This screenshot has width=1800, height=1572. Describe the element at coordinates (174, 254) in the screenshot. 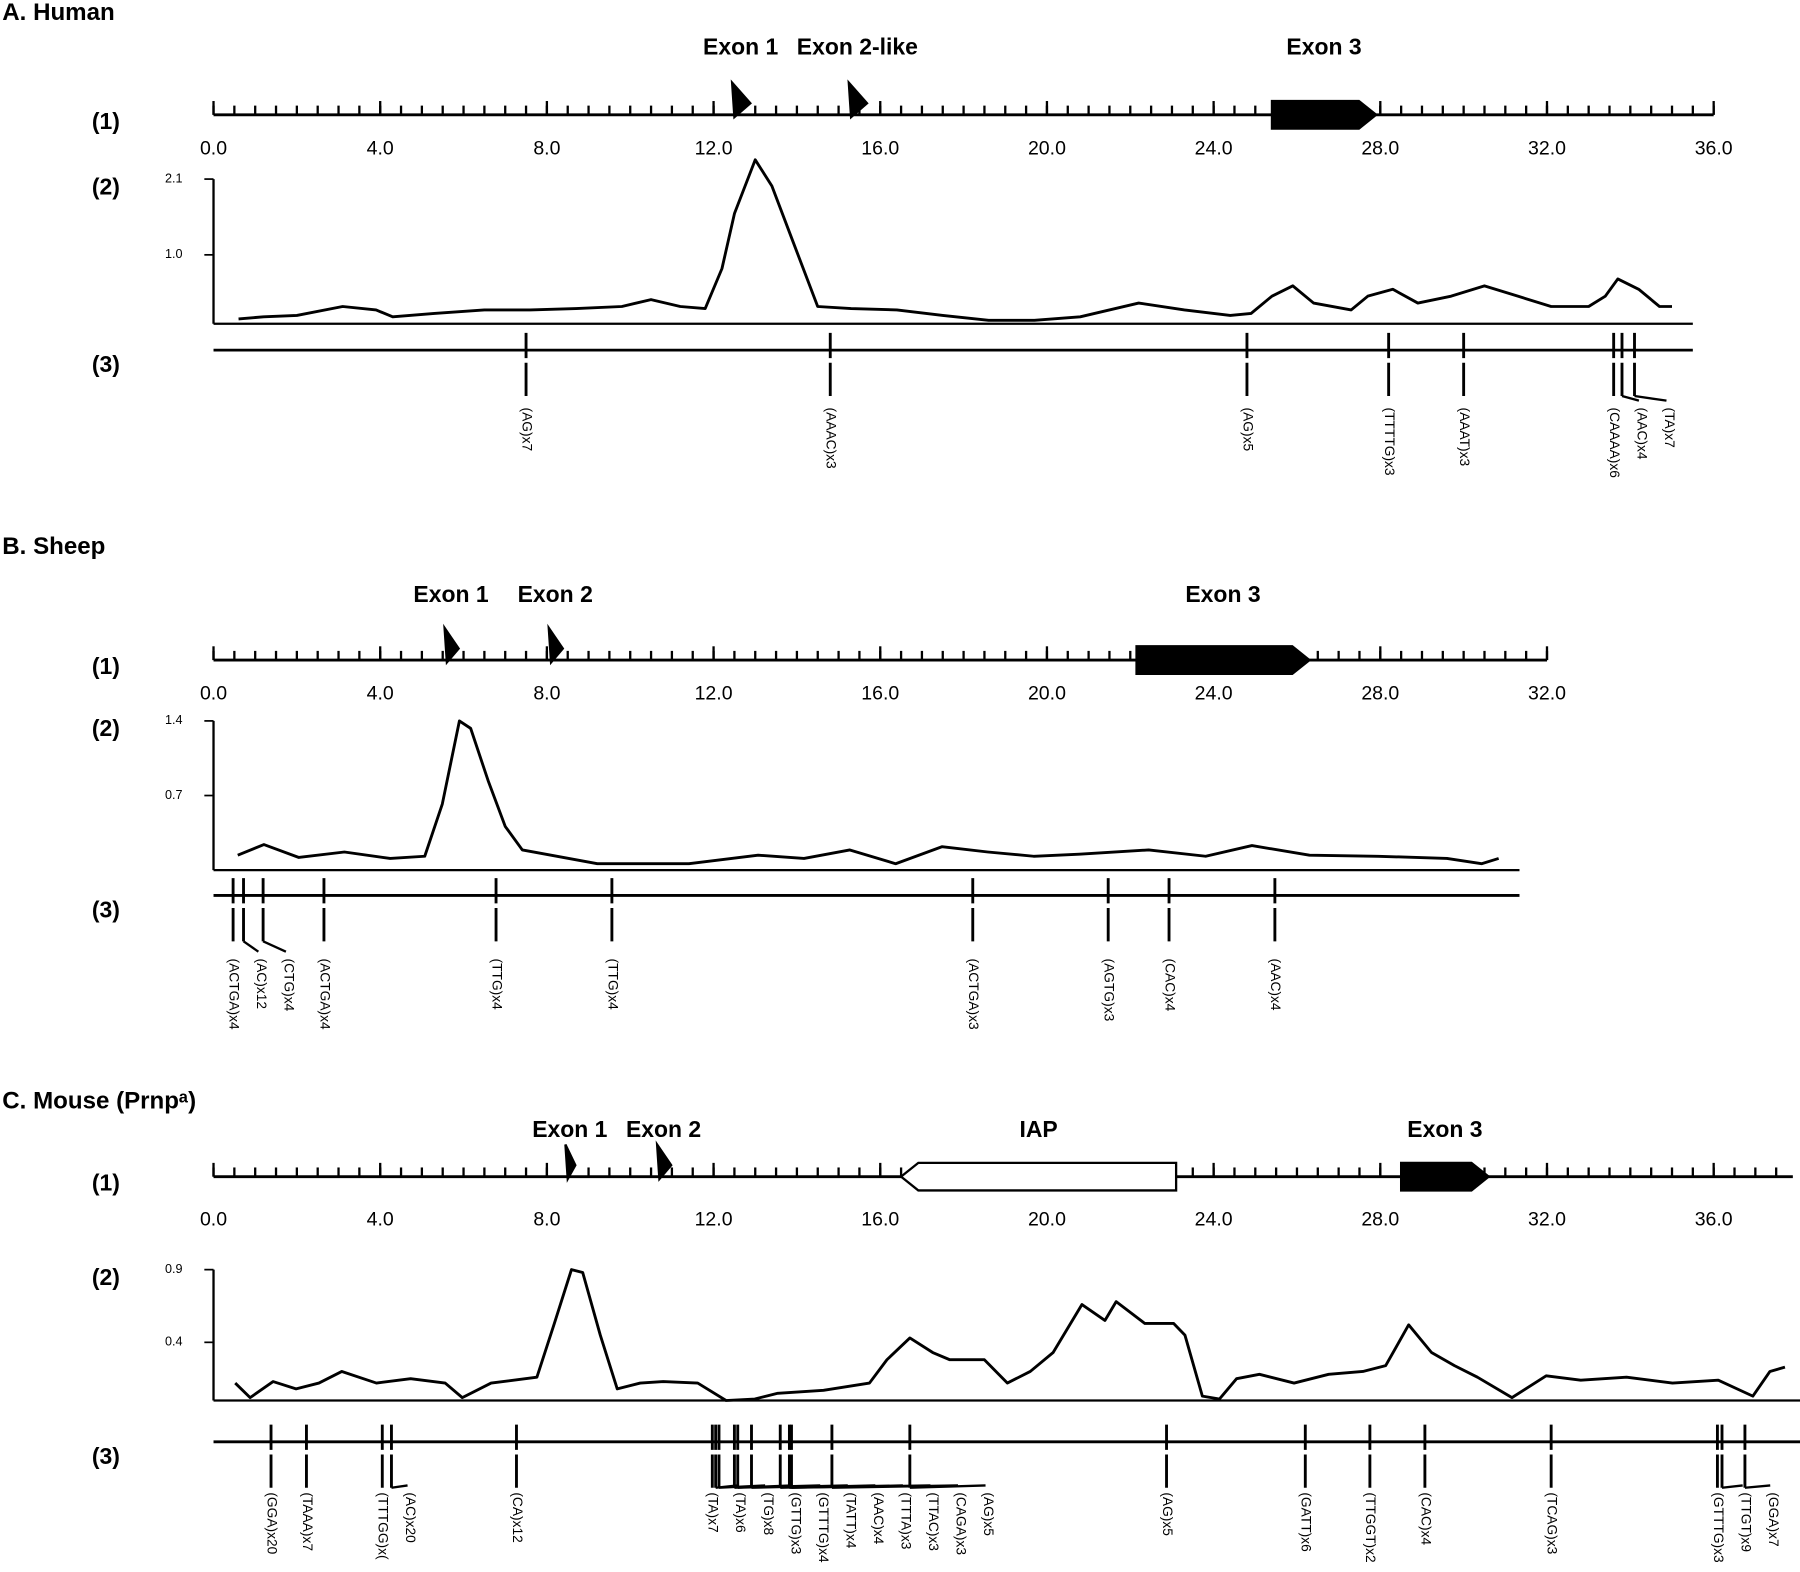

I see `y-tick-label: 1.0` at that location.